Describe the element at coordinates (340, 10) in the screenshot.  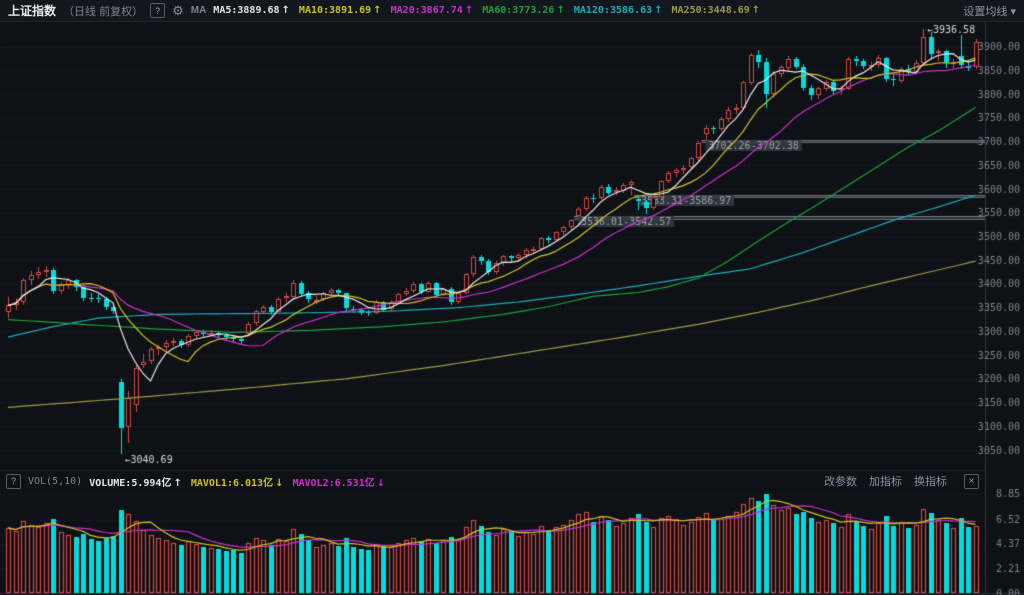
I see `legend-item: MA10:3891.69 ↑` at that location.